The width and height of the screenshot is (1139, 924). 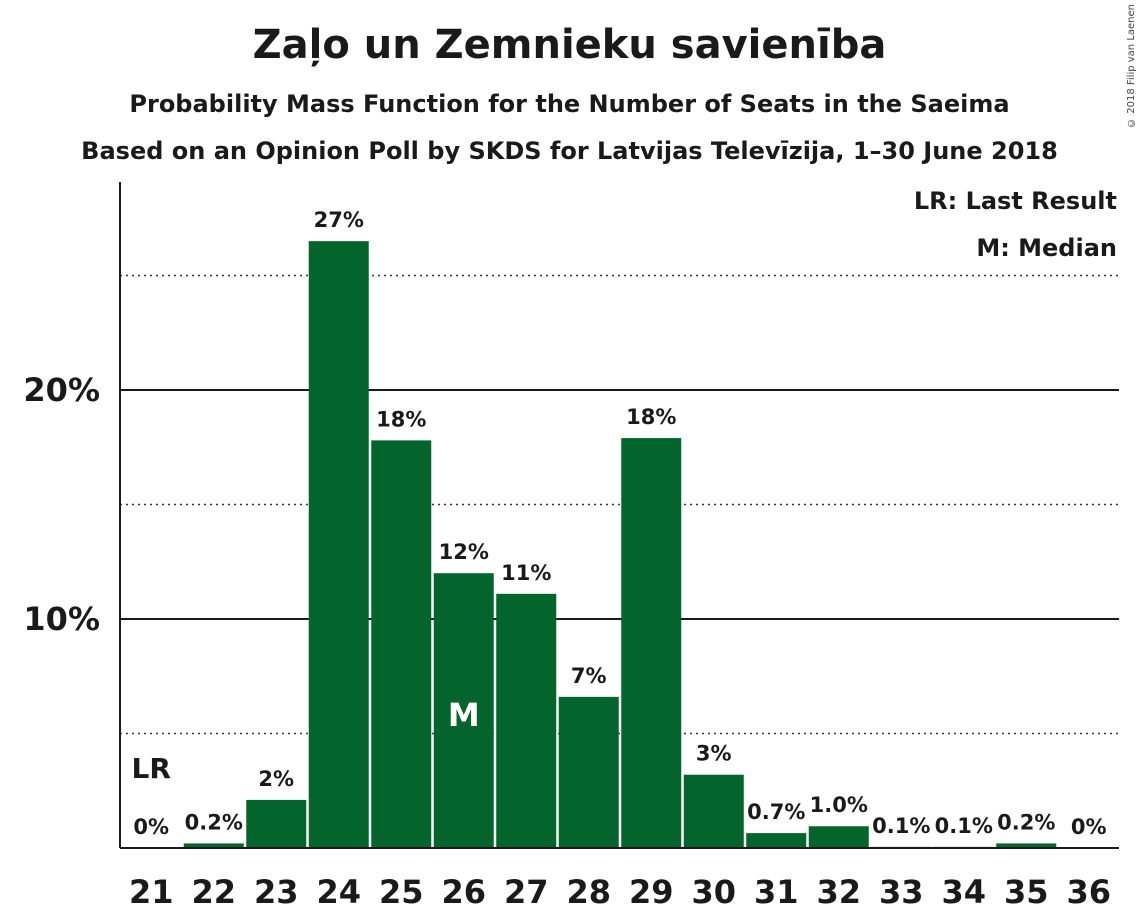 I want to click on data-label-32: 1.0%, so click(x=839, y=805).